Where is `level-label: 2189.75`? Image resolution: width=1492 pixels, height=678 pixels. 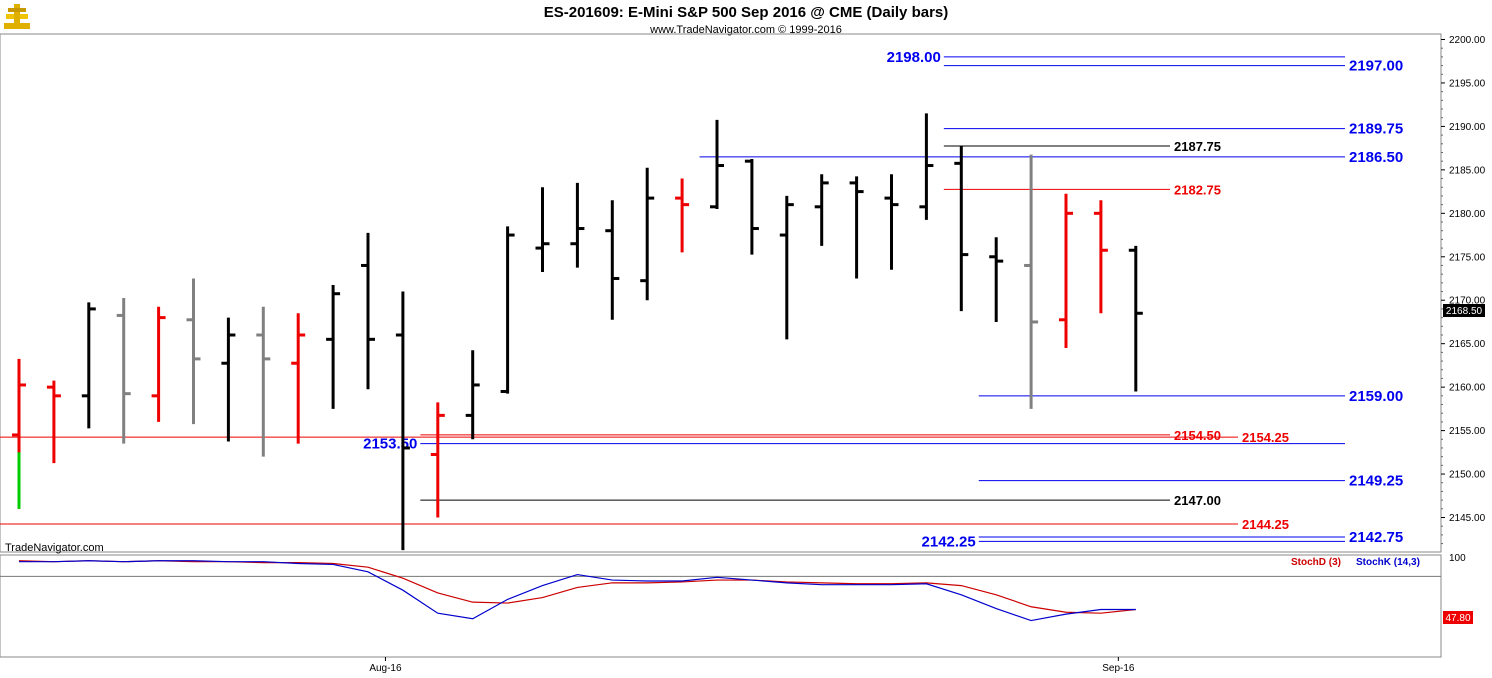
level-label: 2189.75 is located at coordinates (1376, 129).